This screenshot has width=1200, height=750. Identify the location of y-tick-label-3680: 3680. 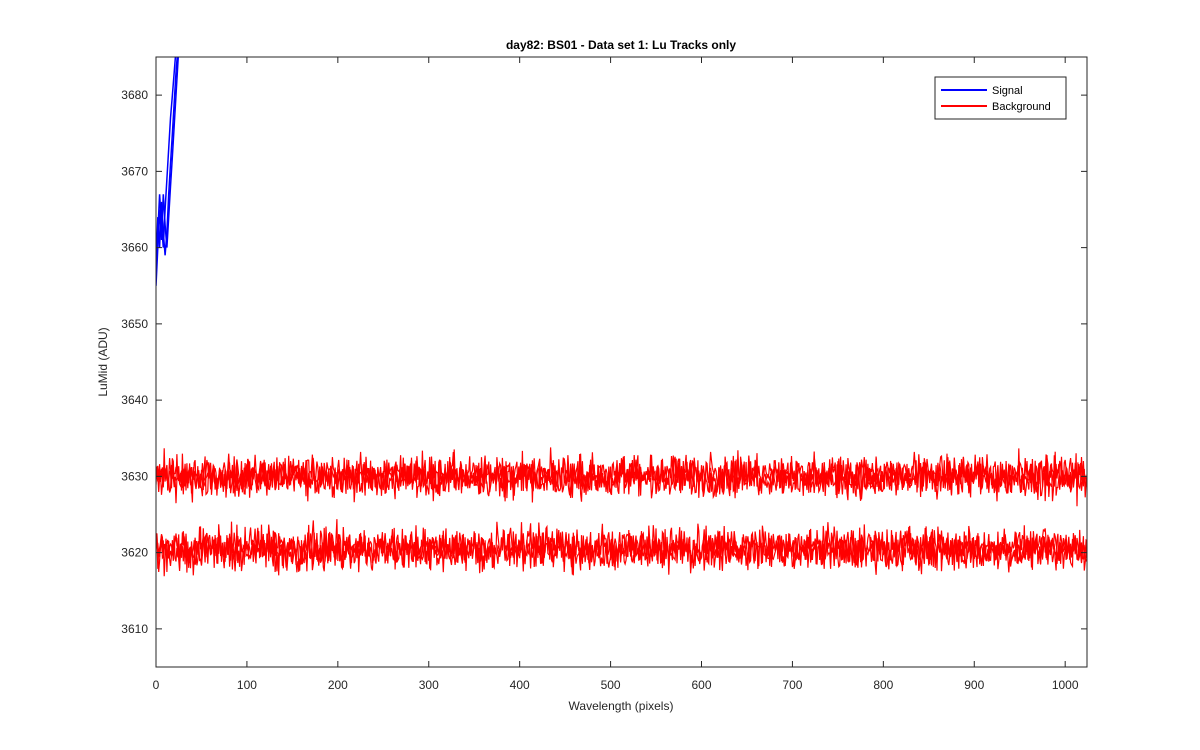
(134, 95).